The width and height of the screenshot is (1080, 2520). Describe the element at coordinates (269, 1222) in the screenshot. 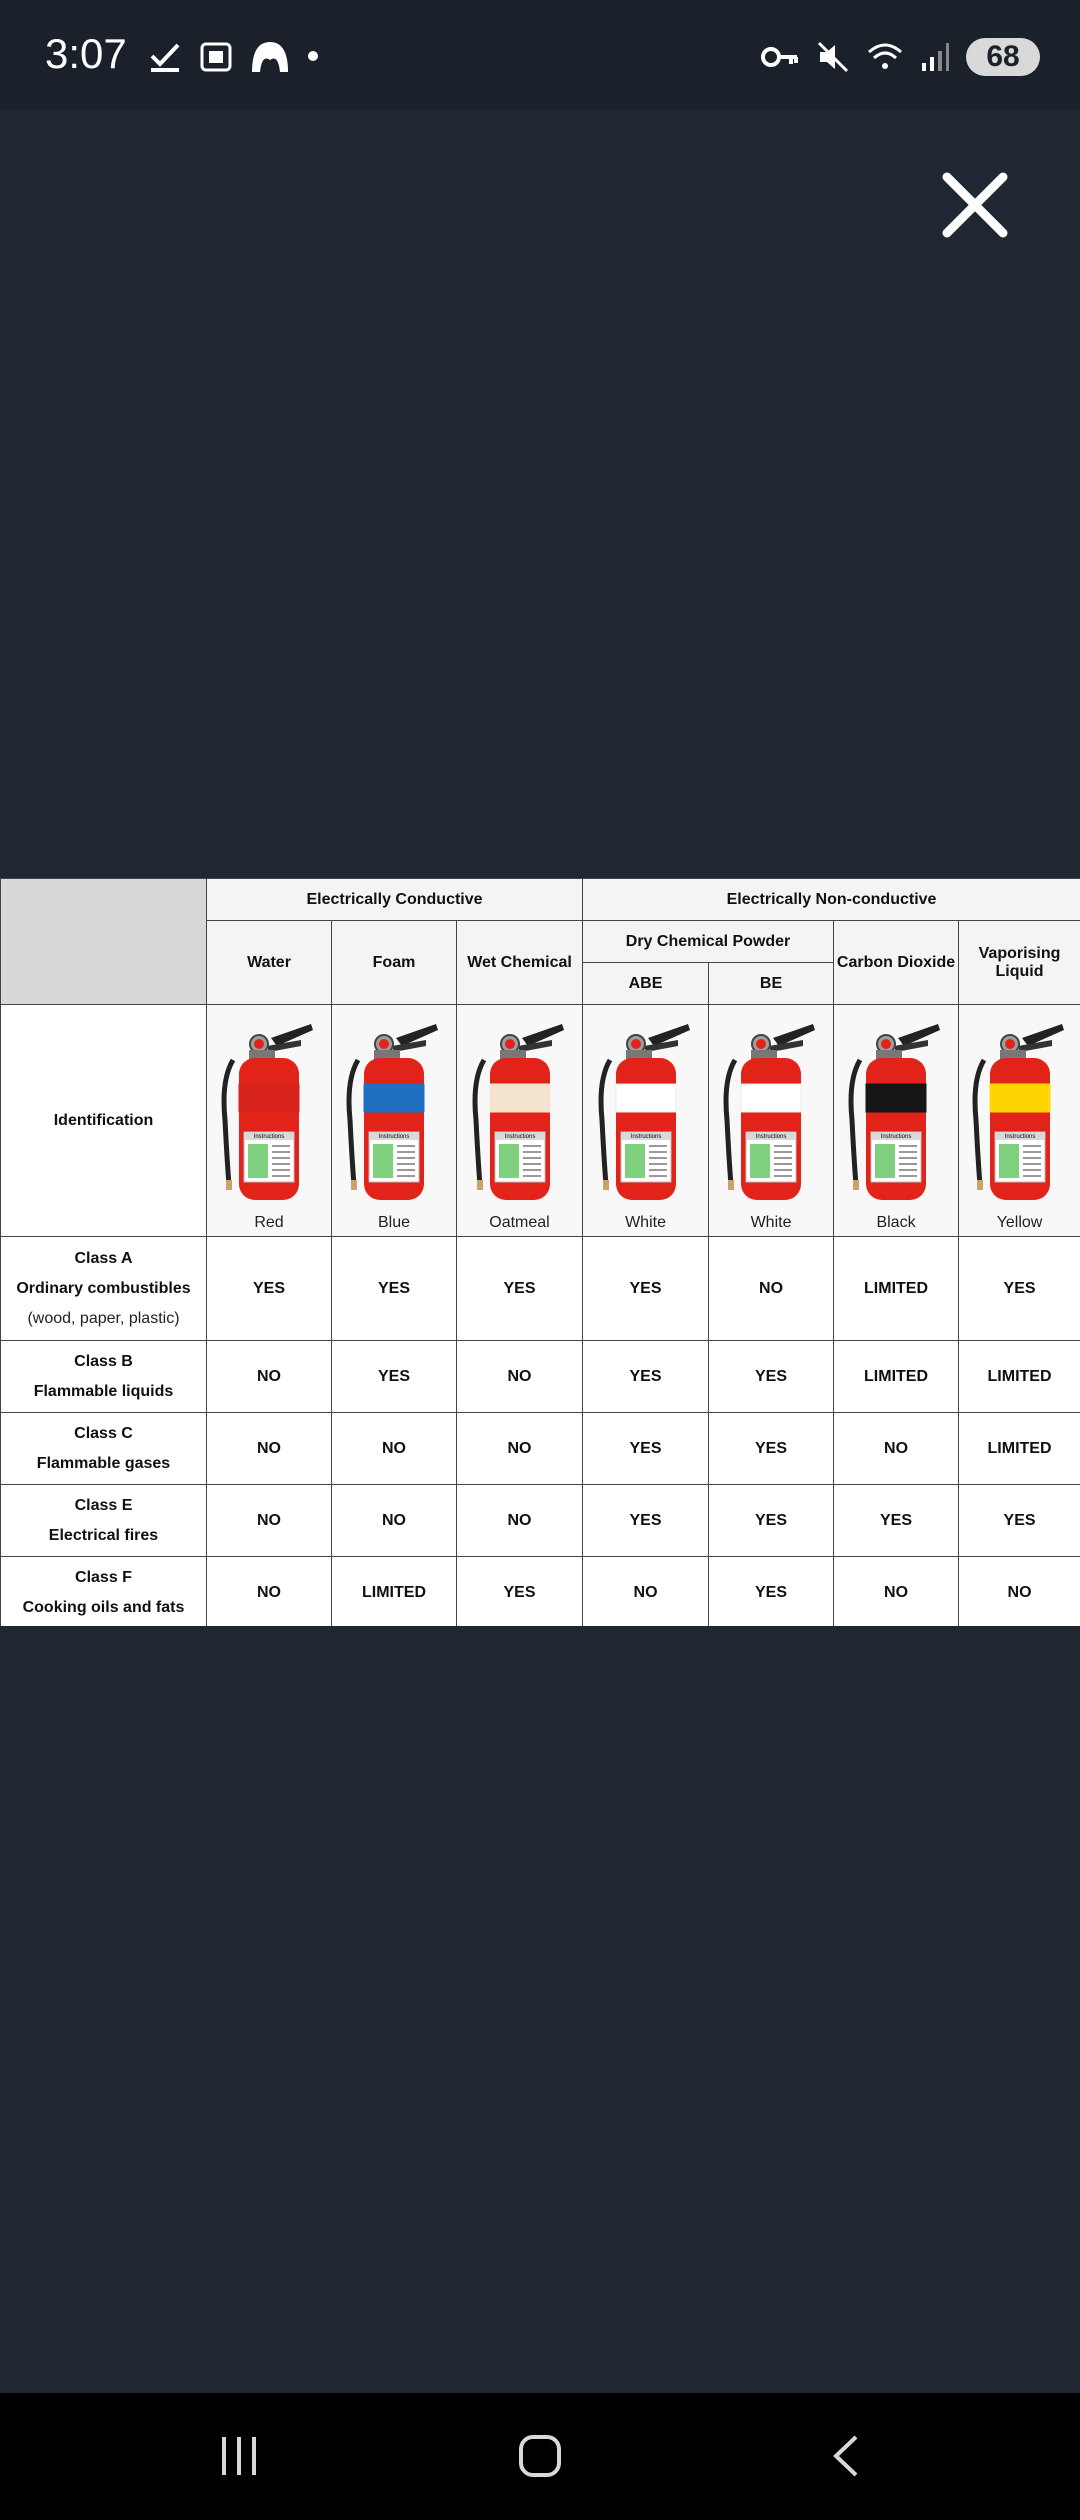

I see `ident-color-label: Red` at that location.